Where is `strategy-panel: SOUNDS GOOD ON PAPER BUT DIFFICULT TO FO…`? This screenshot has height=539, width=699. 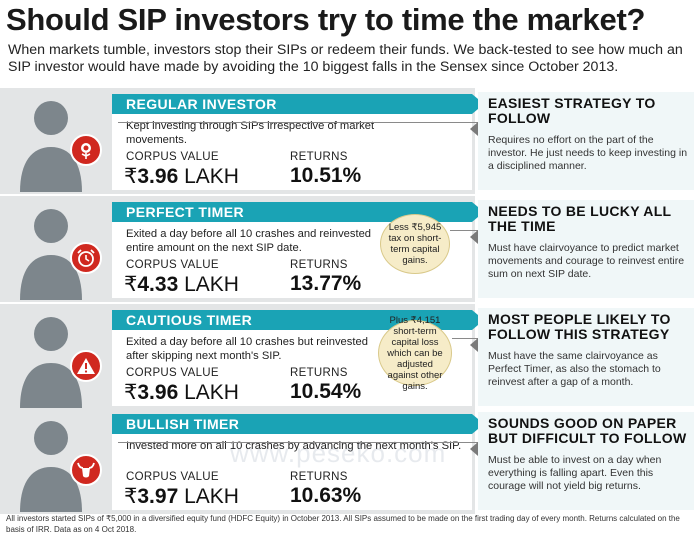
strategy-panel: SOUNDS GOOD ON PAPER BUT DIFFICULT TO FO… is located at coordinates (582, 461).